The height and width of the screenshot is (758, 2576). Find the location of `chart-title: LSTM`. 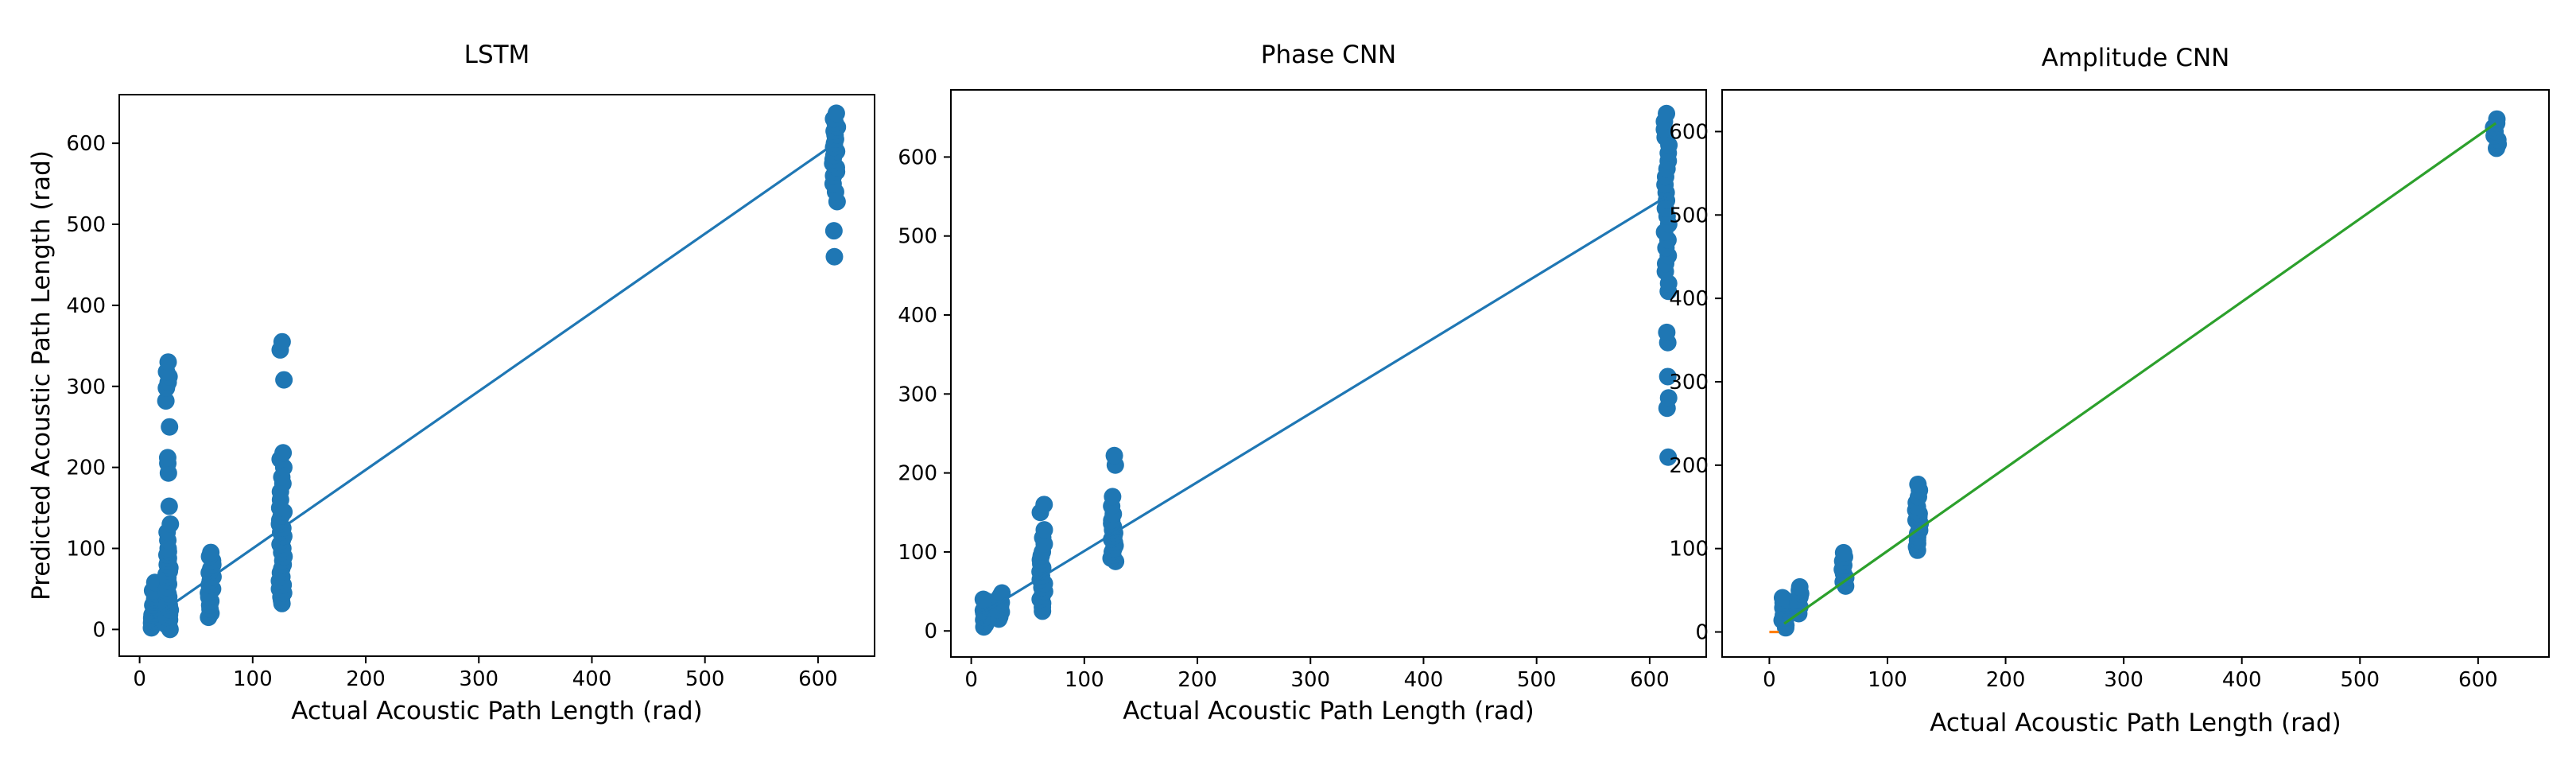

chart-title: LSTM is located at coordinates (497, 55).